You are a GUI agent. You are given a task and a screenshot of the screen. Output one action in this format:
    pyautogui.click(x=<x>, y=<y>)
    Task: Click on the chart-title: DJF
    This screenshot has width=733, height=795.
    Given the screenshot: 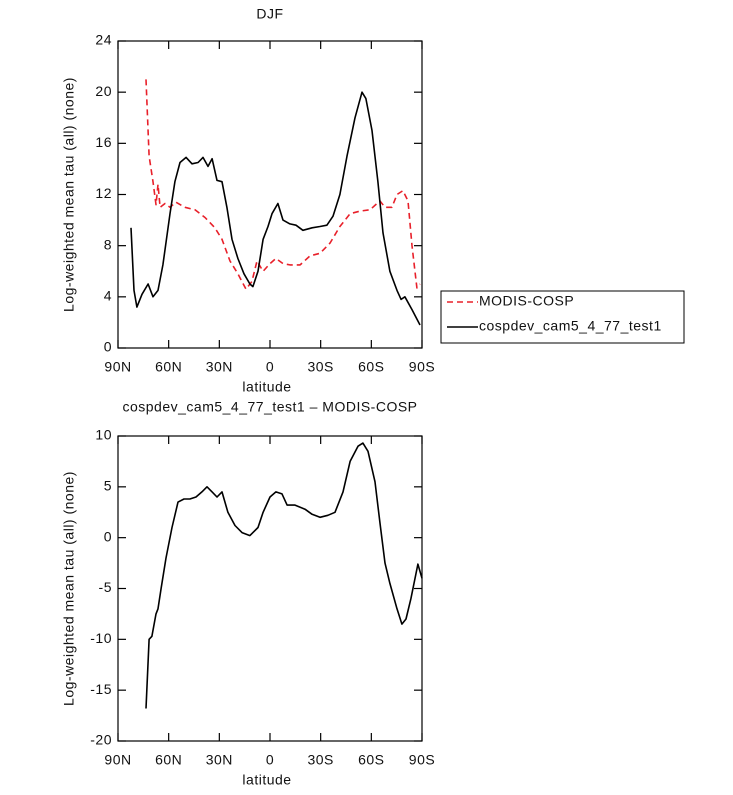 What is the action you would take?
    pyautogui.click(x=269, y=14)
    